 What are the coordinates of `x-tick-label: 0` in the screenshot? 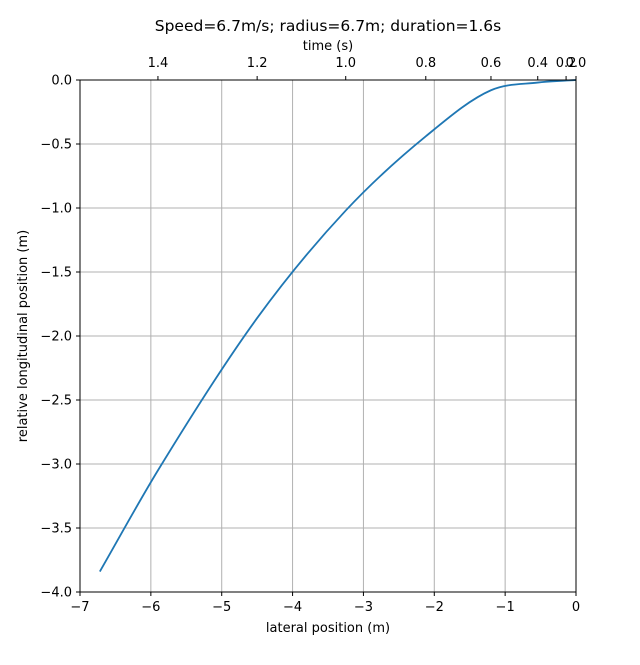 It's located at (576, 607).